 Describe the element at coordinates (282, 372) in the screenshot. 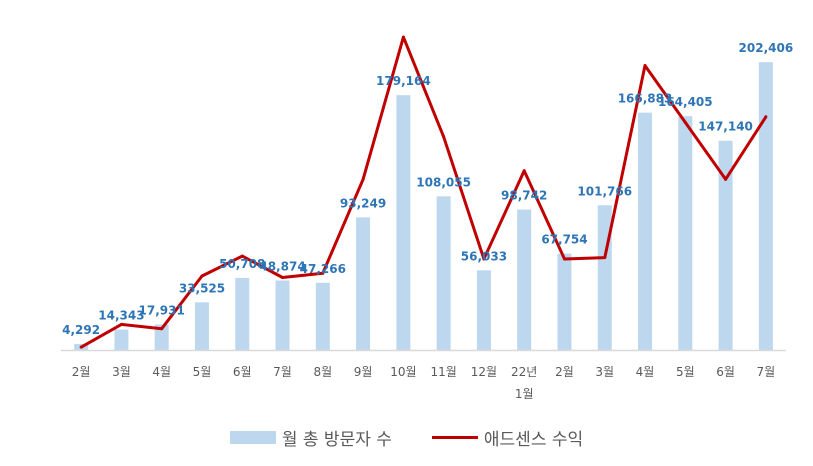

I see `x-tick-label-6: 7월` at that location.